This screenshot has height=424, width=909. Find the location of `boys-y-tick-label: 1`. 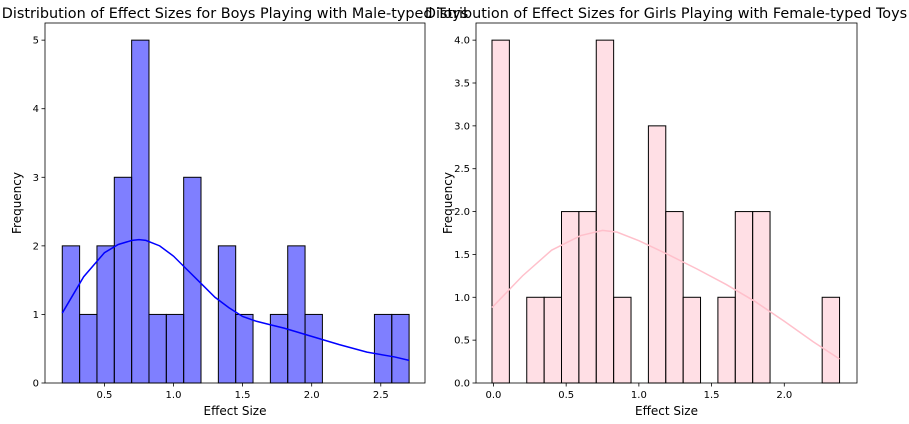

boys-y-tick-label: 1 is located at coordinates (36, 315).